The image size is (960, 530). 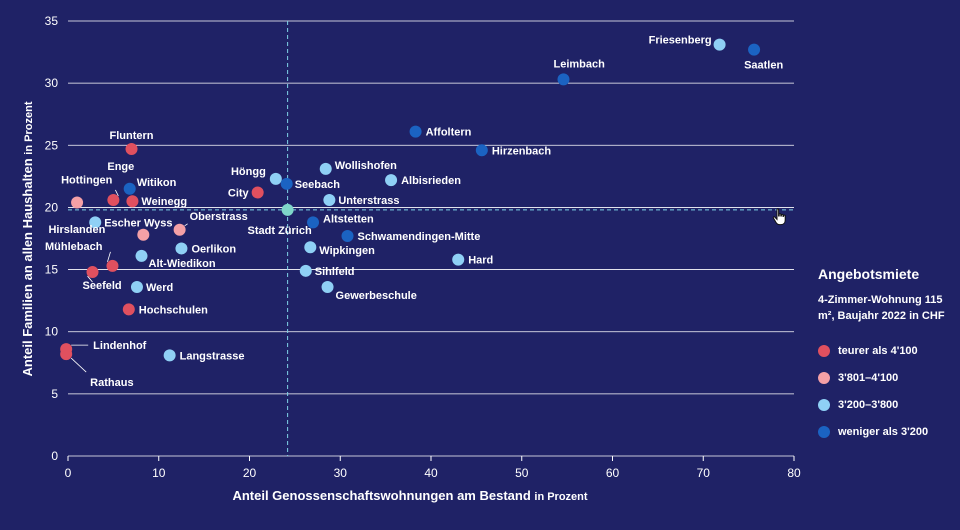 I want to click on legend-item: weniger als 3'200, so click(x=888, y=432).